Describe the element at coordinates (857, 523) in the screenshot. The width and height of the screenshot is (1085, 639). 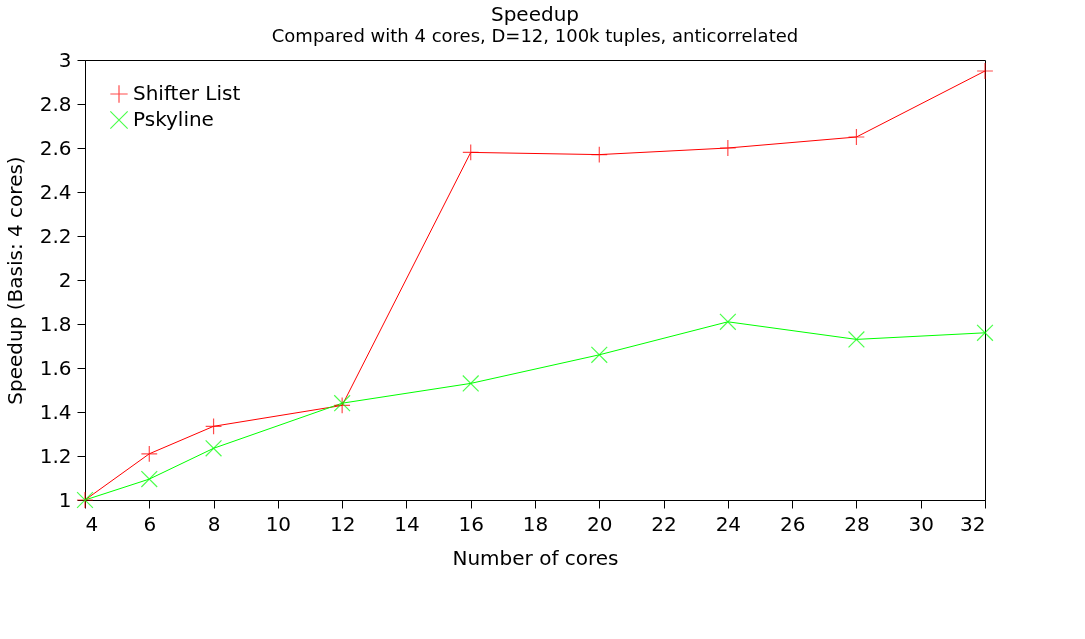
I see `x-tick-label: 28` at that location.